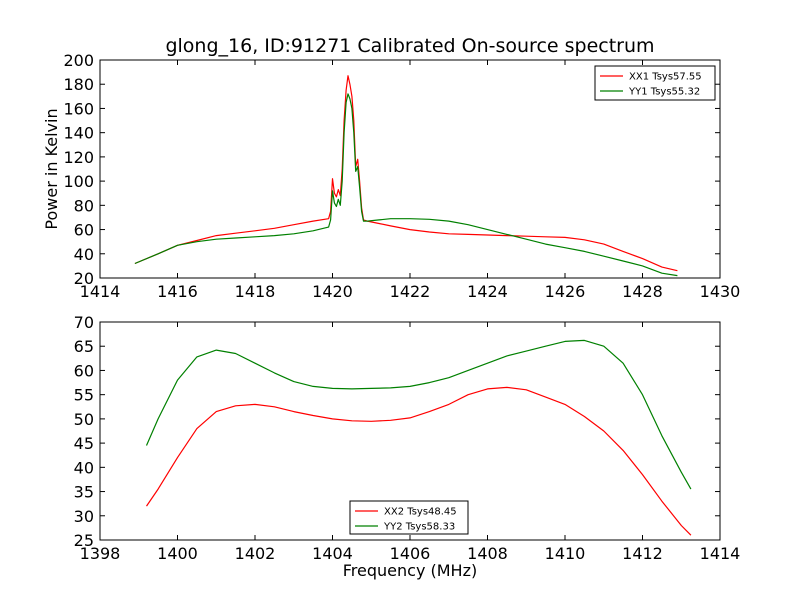 This screenshot has width=800, height=600. Describe the element at coordinates (78, 60) in the screenshot. I see `y-tick-label: 200` at that location.